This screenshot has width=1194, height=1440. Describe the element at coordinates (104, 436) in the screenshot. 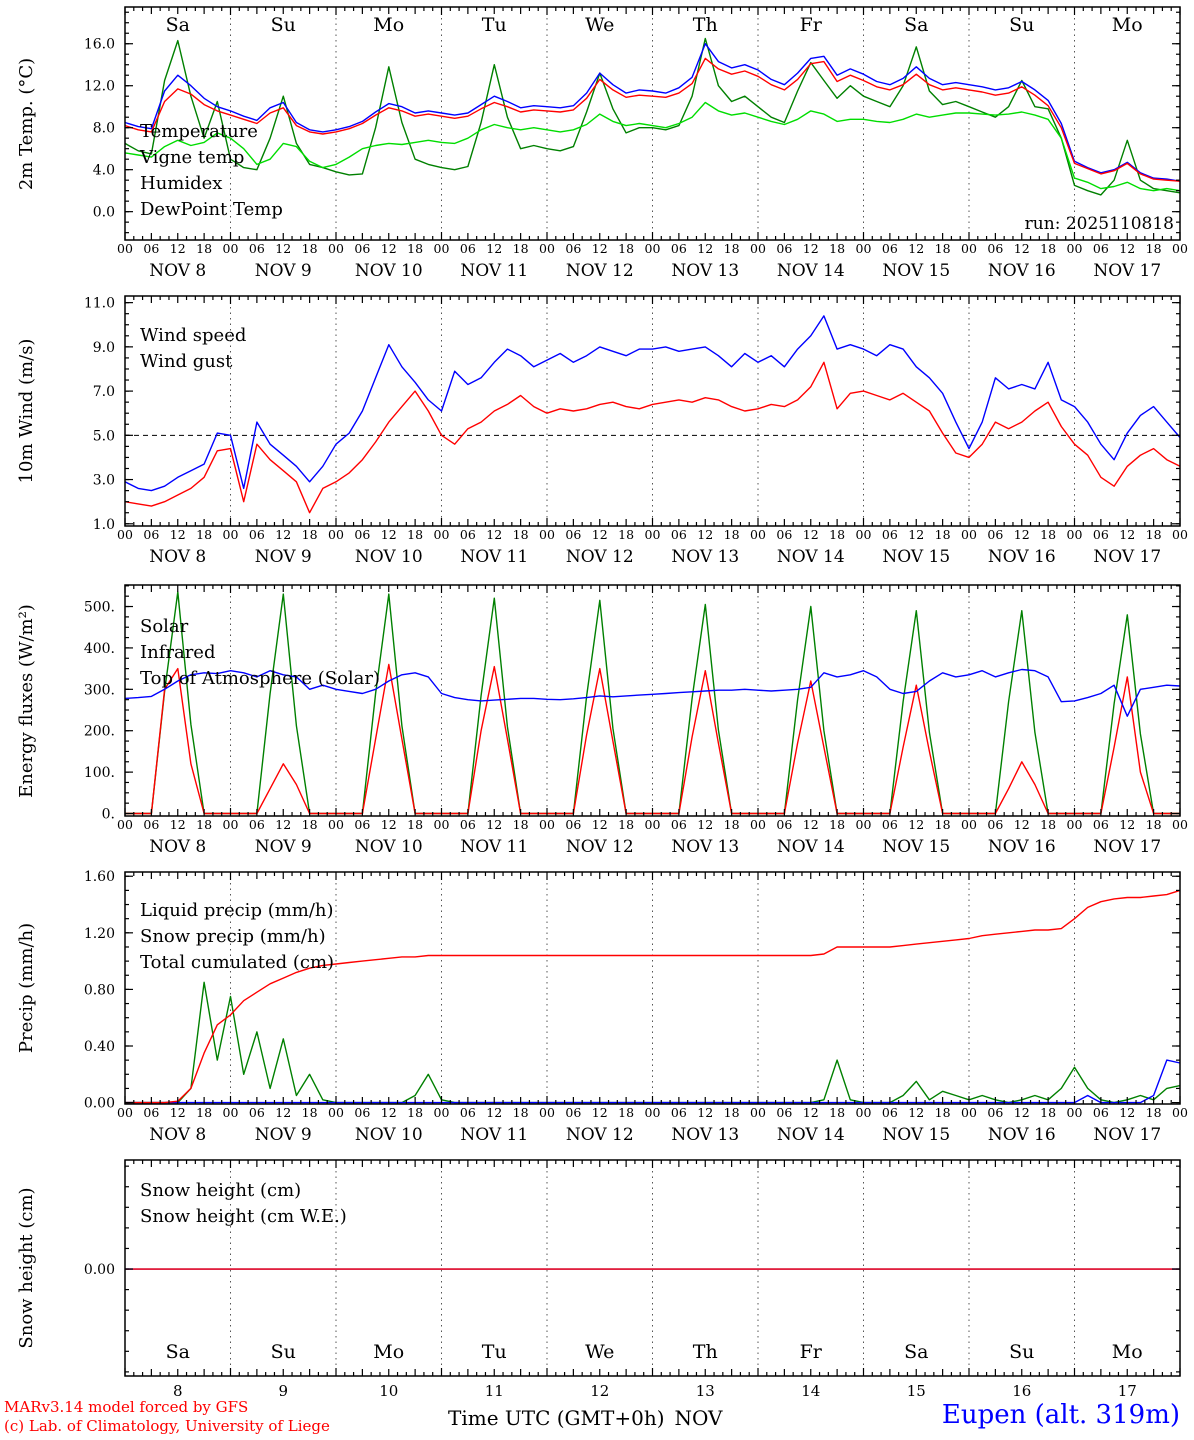

I see `y-tick-label: 5.0` at that location.